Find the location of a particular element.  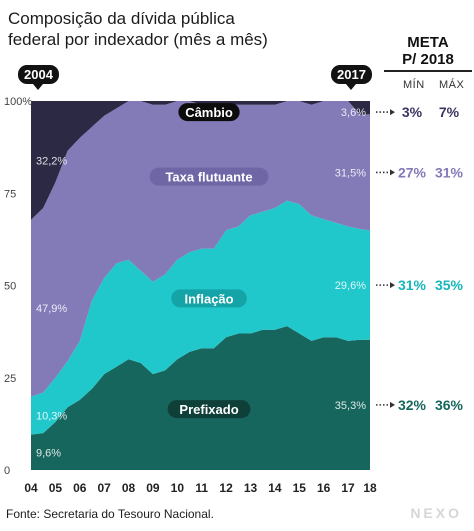

start-value-cambio: 32,2% is located at coordinates (51, 161).